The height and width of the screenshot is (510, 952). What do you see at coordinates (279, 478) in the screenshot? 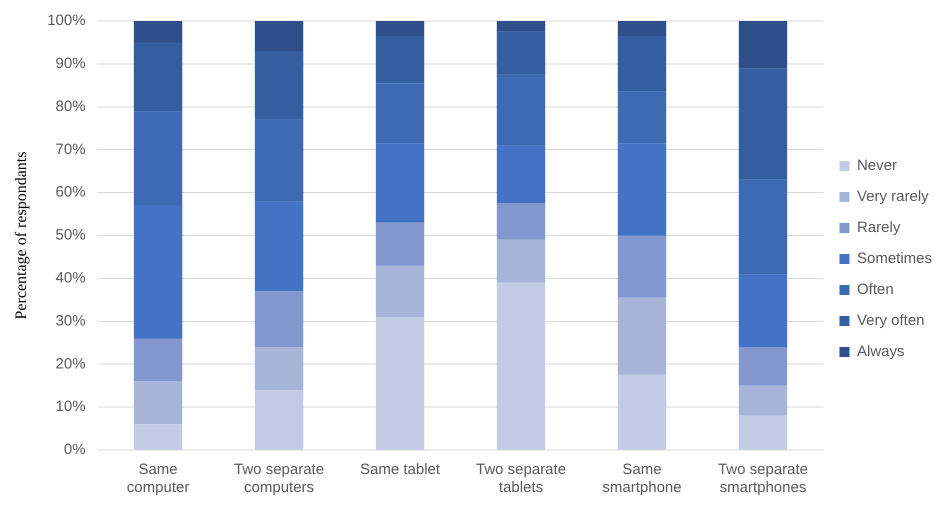
I see `x-tick-label: Two separate computers` at bounding box center [279, 478].